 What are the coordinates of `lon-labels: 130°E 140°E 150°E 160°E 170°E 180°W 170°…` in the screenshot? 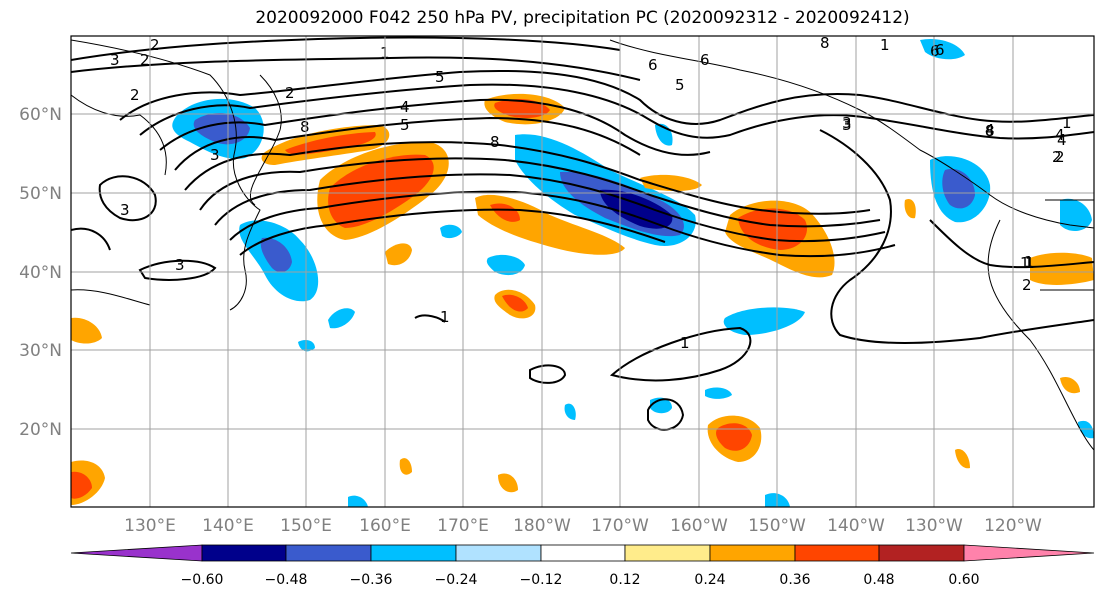 It's located at (583, 526).